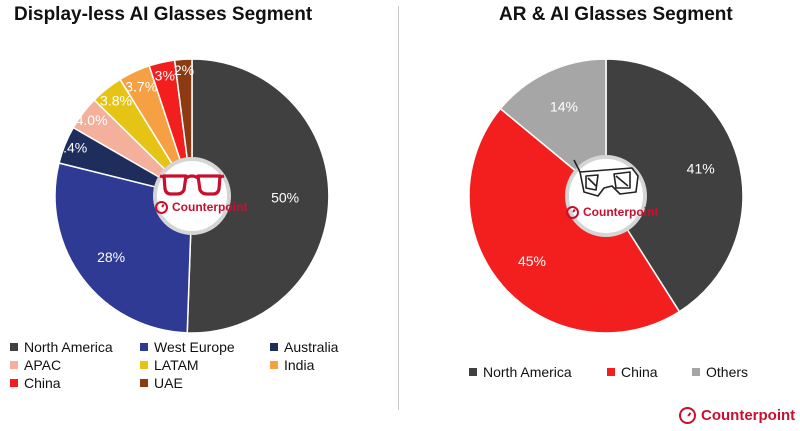 The image size is (800, 431). What do you see at coordinates (701, 169) in the screenshot?
I see `right-slice-label-north-america: 41%` at bounding box center [701, 169].